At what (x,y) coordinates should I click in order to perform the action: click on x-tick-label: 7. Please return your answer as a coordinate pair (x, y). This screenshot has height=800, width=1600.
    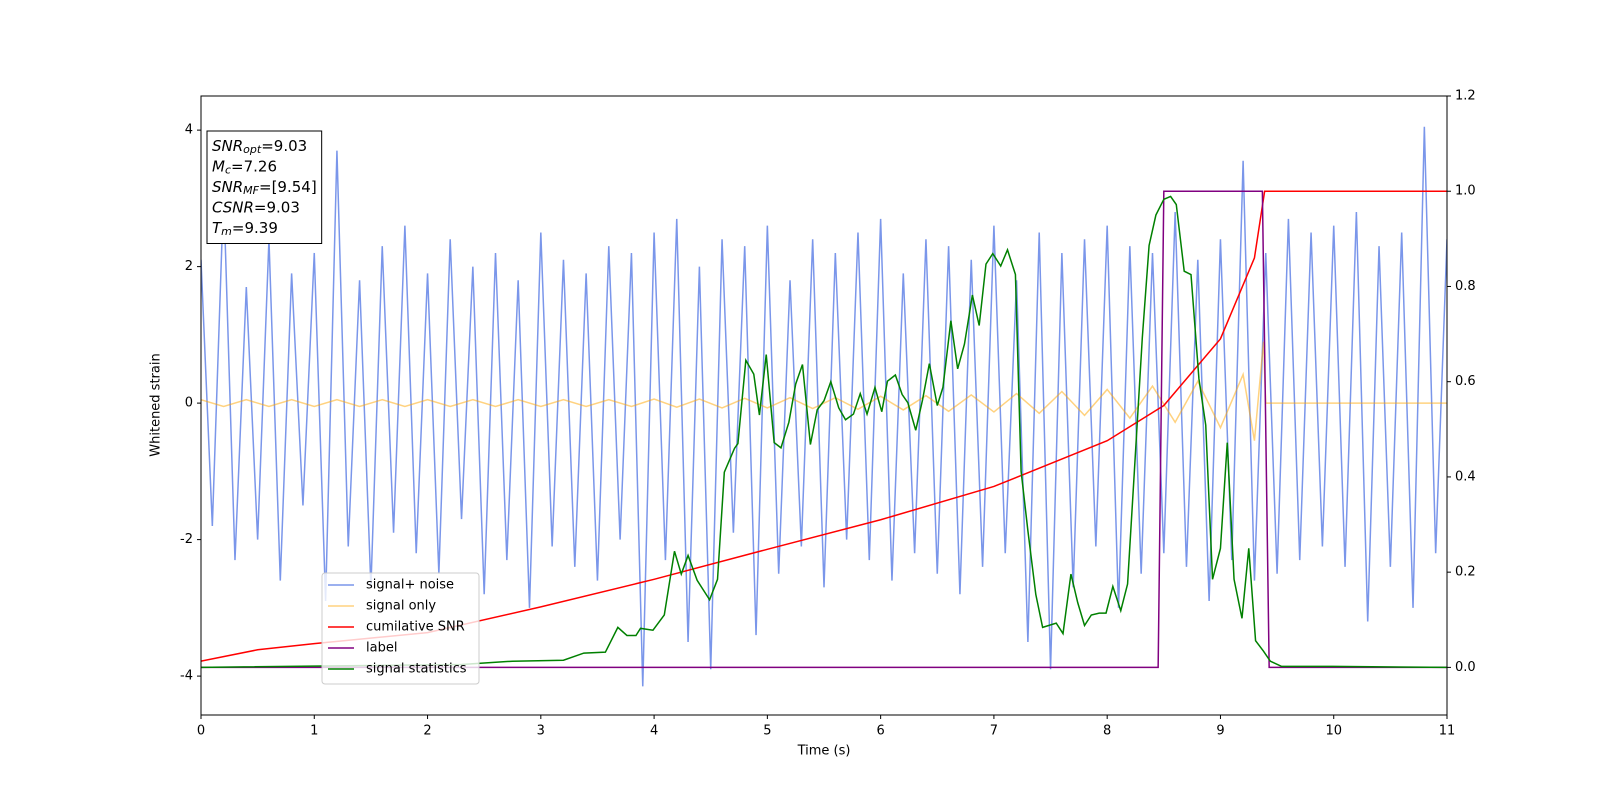
    Looking at the image, I should click on (994, 731).